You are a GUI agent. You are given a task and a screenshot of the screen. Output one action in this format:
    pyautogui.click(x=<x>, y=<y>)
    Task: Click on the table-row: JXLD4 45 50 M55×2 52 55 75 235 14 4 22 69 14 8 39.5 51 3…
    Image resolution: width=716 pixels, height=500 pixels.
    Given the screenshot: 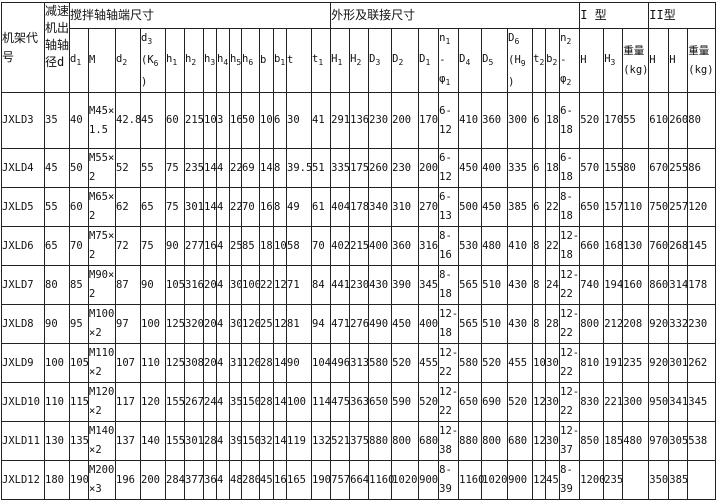 What is the action you would take?
    pyautogui.click(x=358, y=168)
    